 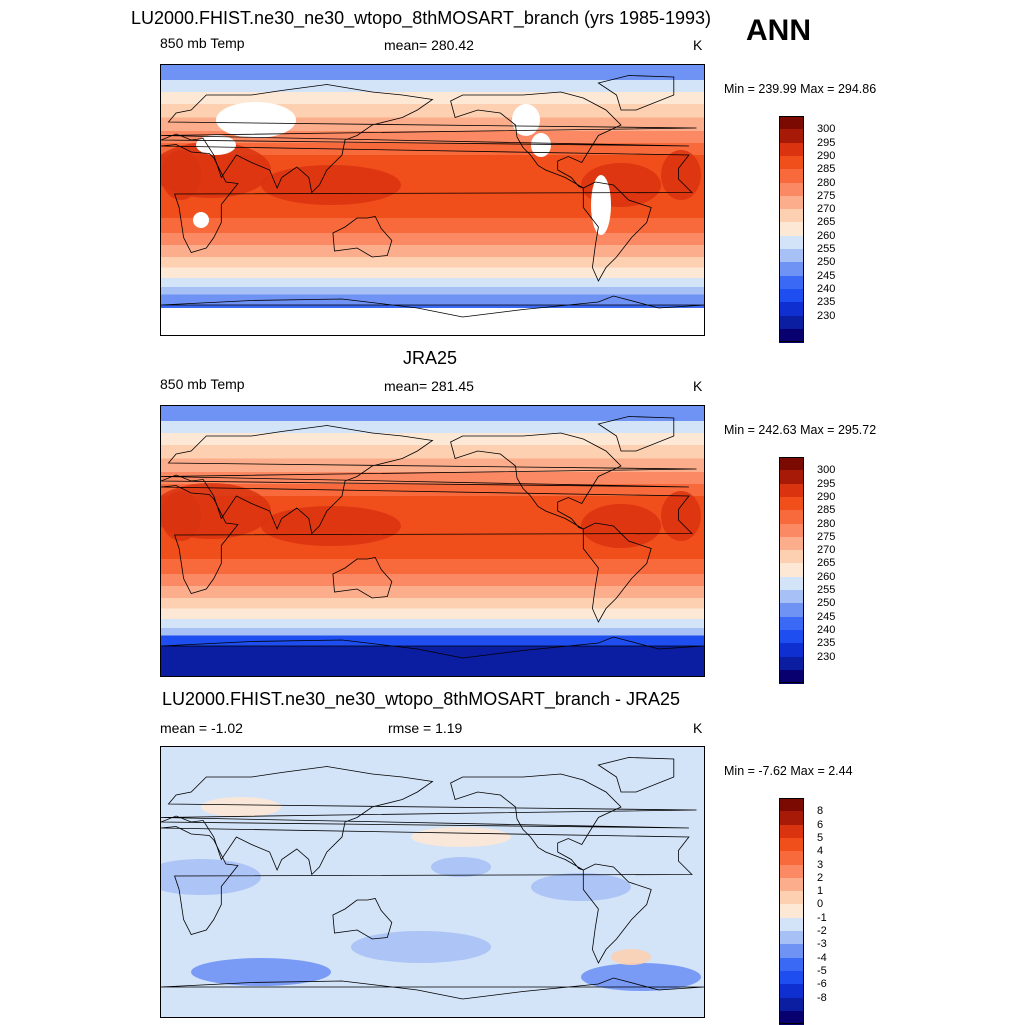 I want to click on colorbar-tick-label: -3, so click(x=822, y=944).